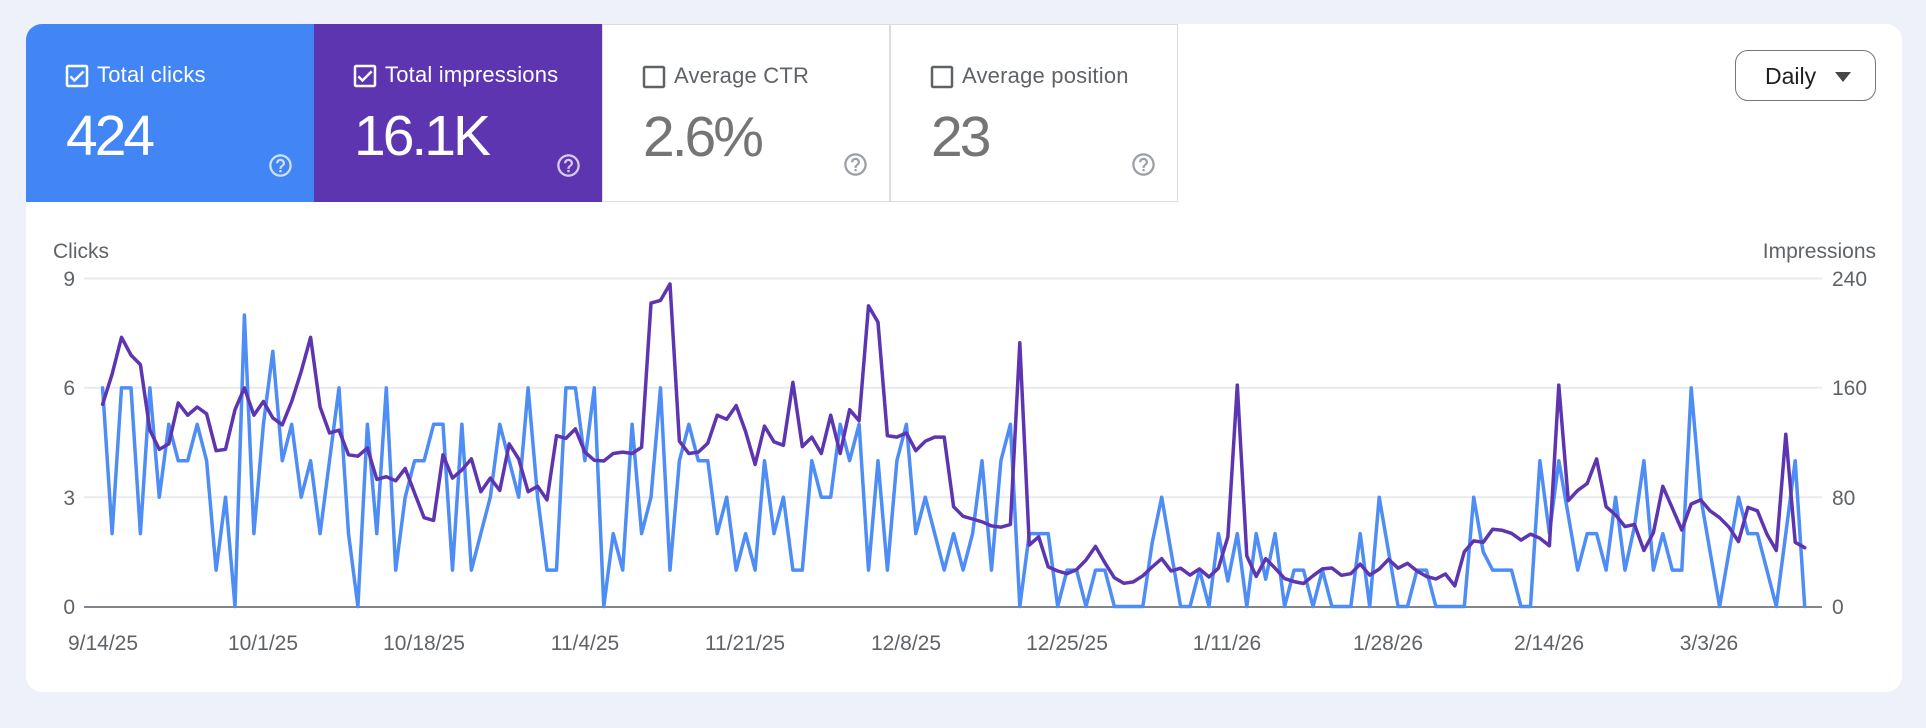  What do you see at coordinates (263, 643) in the screenshot?
I see `svg-text: 10/1/25` at bounding box center [263, 643].